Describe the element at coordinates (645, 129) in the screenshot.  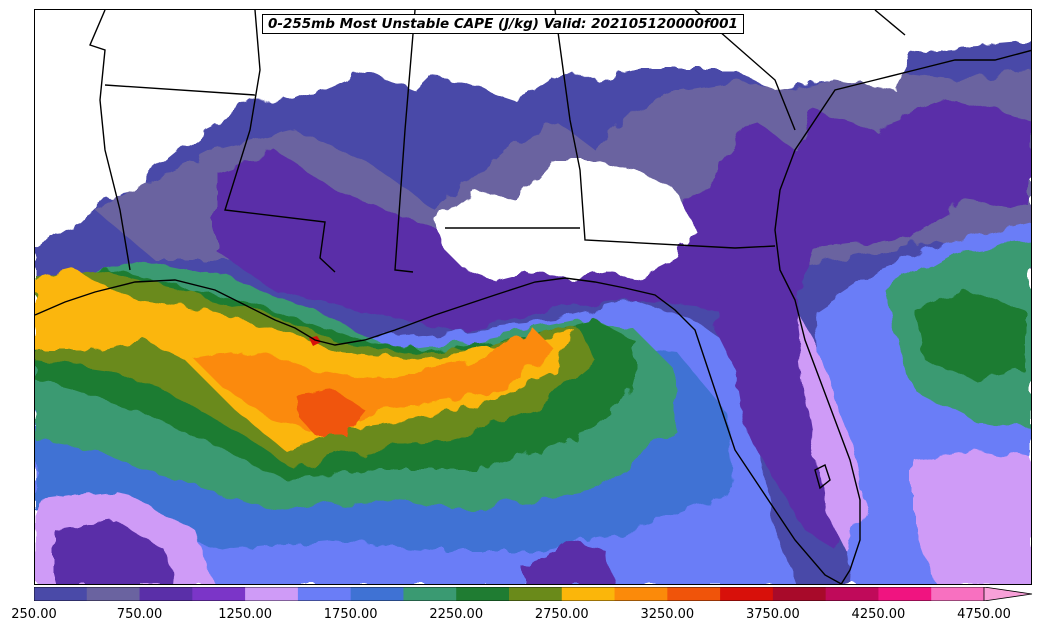
I see `border-al-ga` at that location.